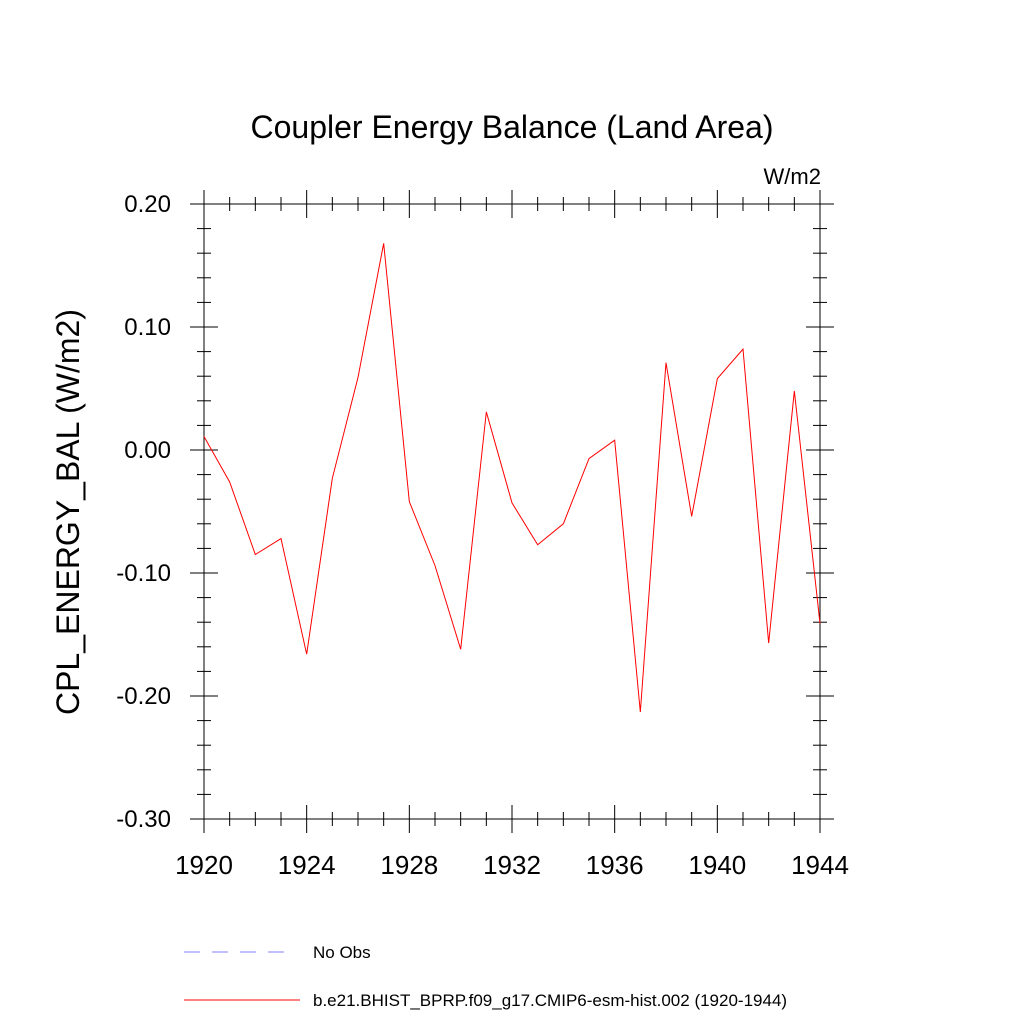 Image resolution: width=1024 pixels, height=1024 pixels. What do you see at coordinates (147, 450) in the screenshot?
I see `y-tick-label: 0.00` at bounding box center [147, 450].